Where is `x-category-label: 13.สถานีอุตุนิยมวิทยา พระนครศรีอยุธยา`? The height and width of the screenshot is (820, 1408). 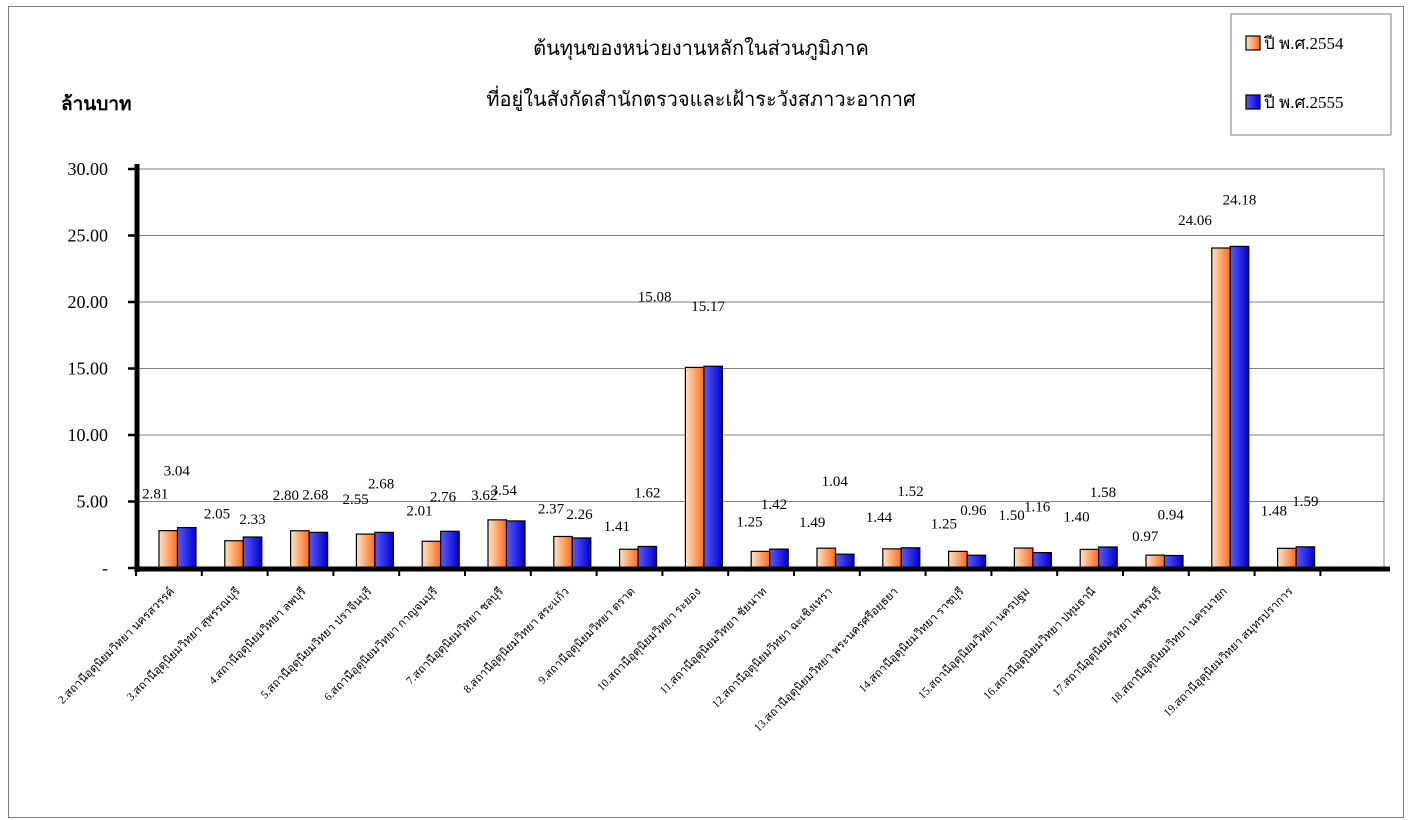
x-category-label: 13.สถานีอุตุนิยมวิทยา พระนครศรีอยุธยา is located at coordinates (825, 659).